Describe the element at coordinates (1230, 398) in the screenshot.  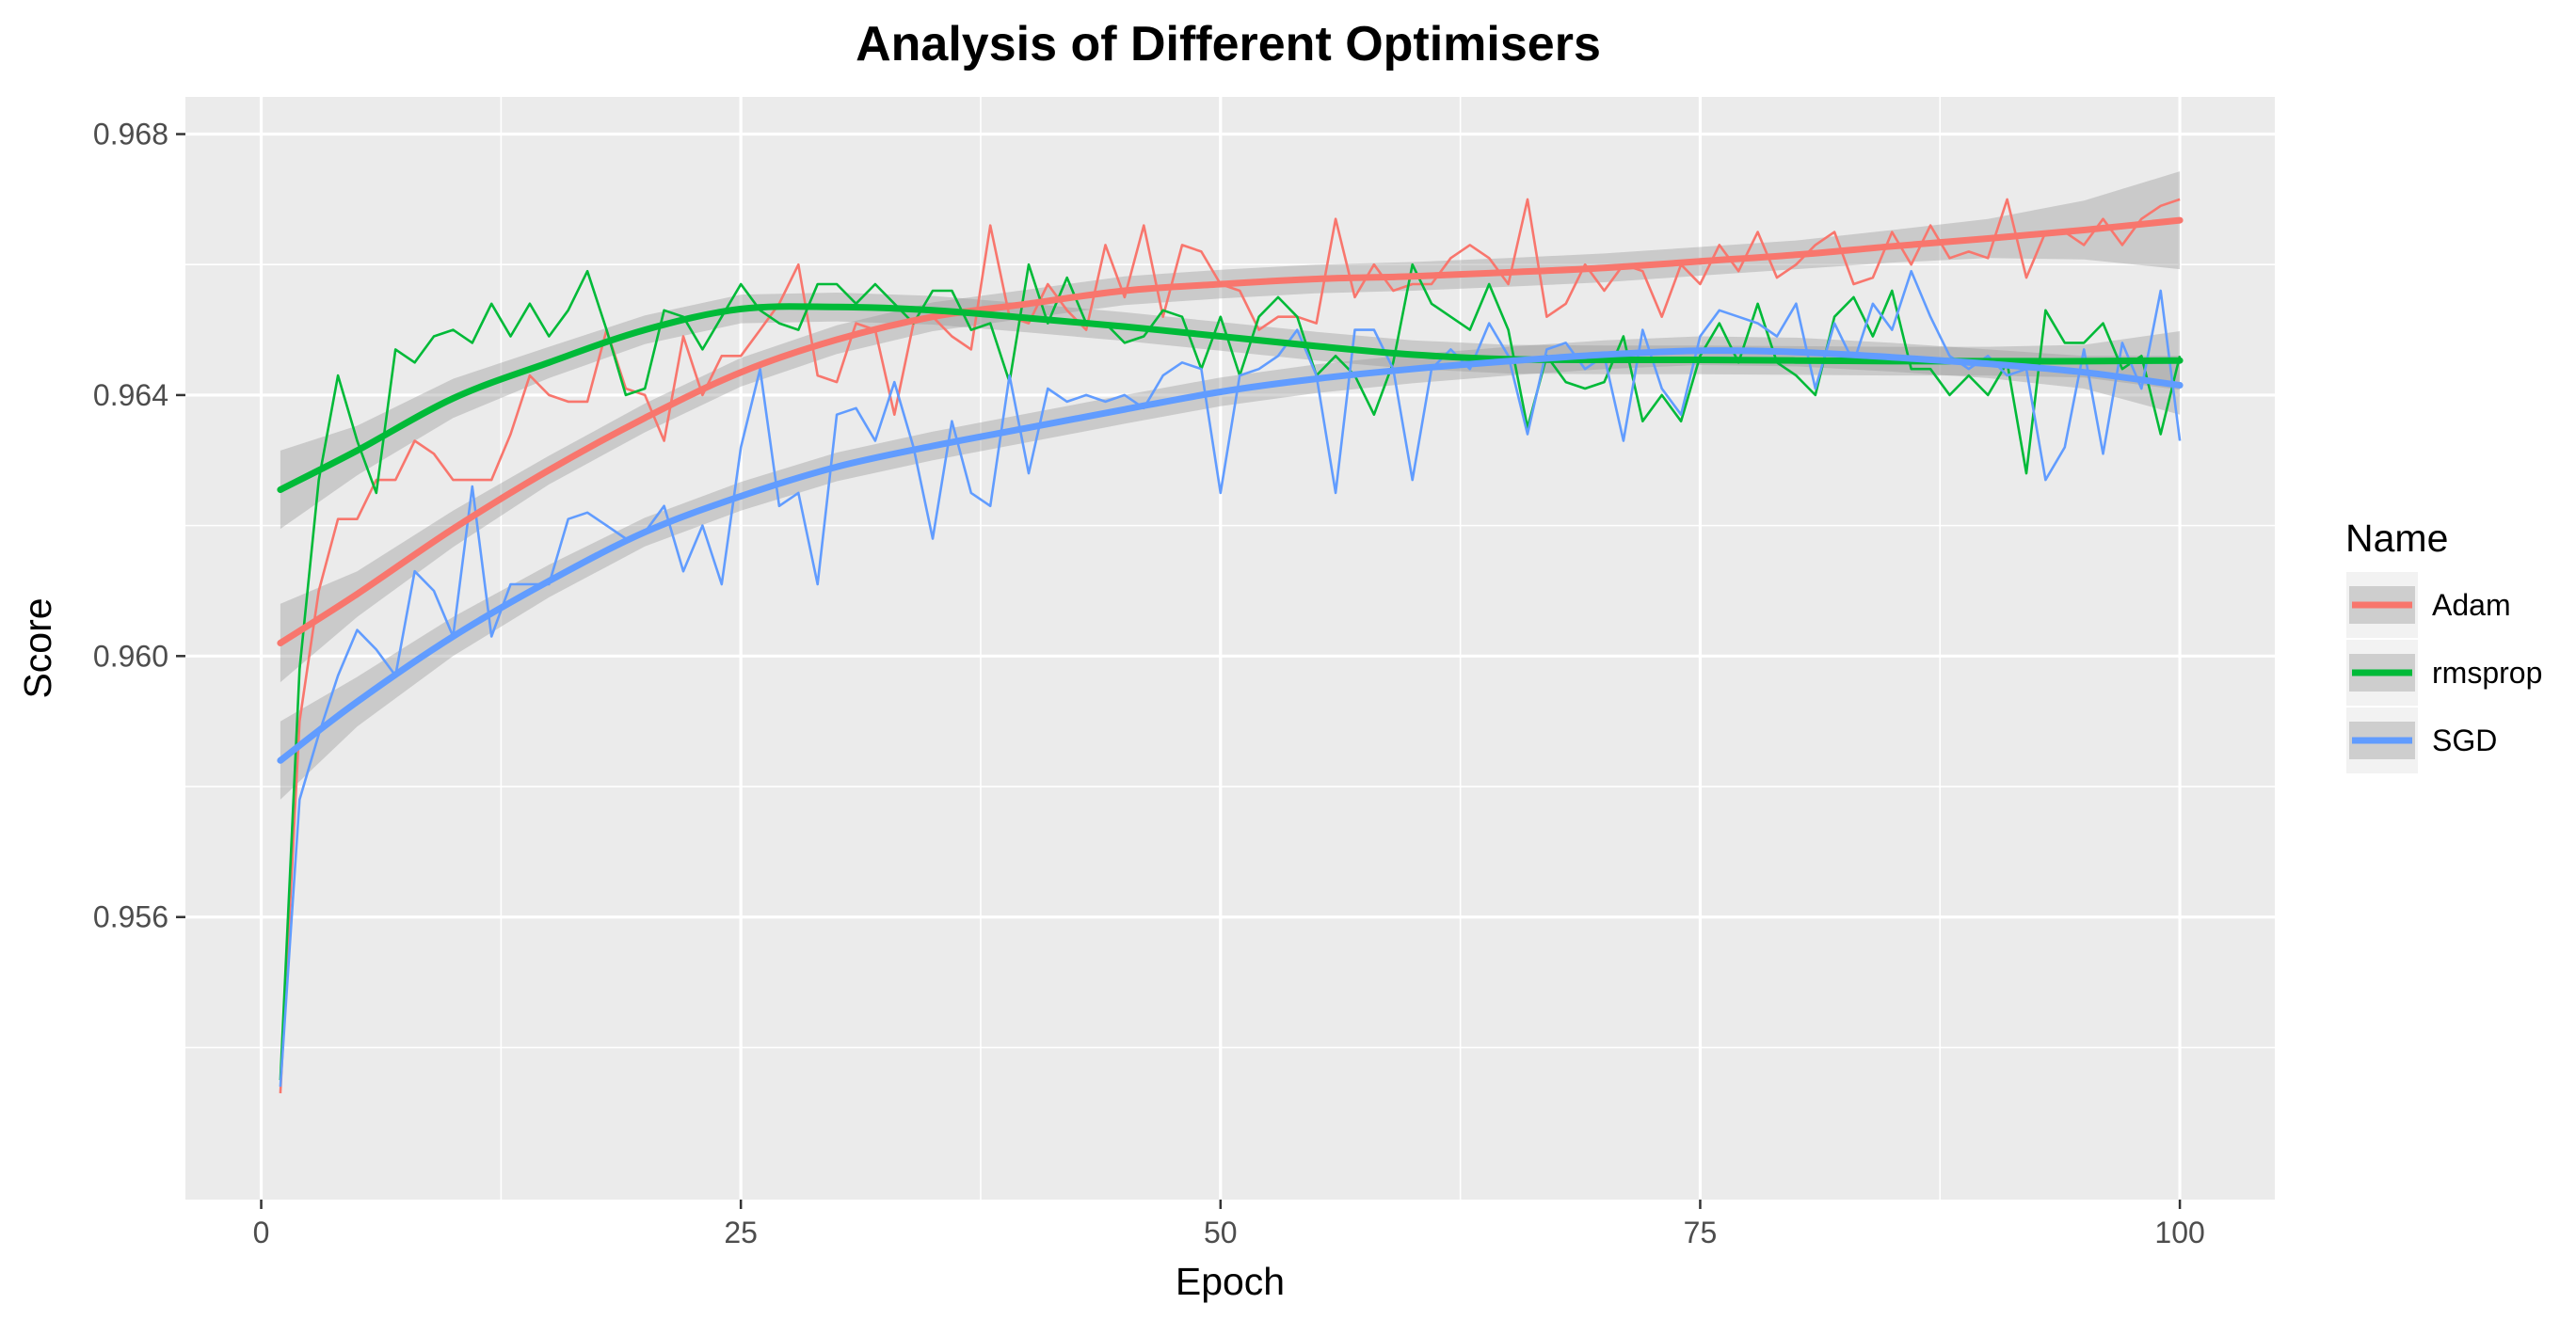
I see `smooth-line-rmsprop` at that location.